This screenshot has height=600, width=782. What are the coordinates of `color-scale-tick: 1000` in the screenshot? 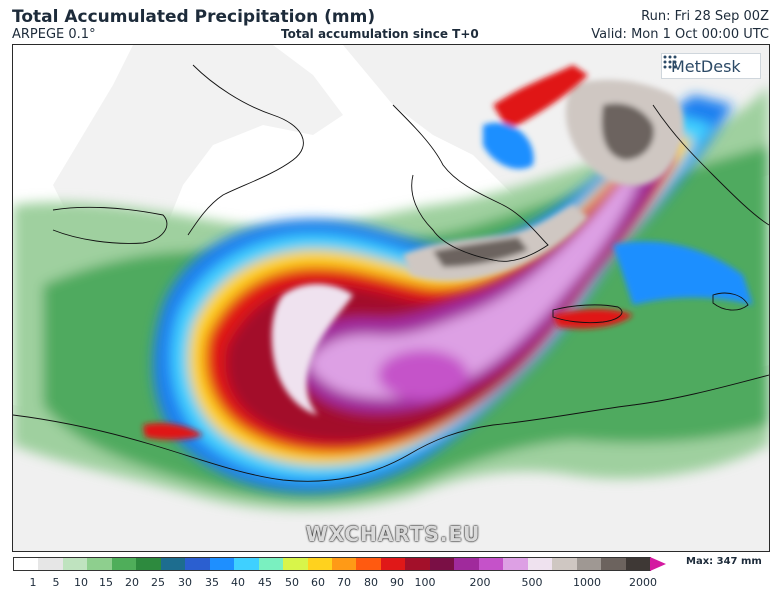 It's located at (587, 582).